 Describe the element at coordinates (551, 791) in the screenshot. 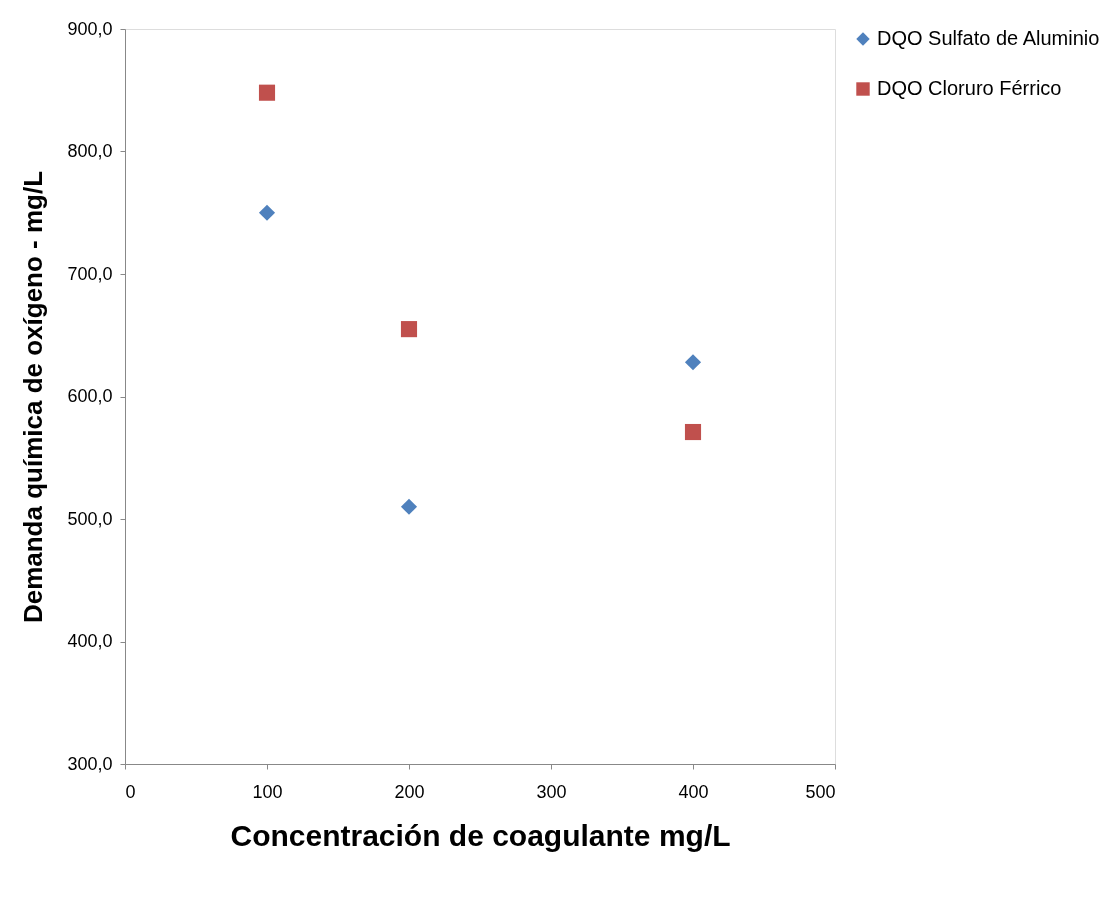

I see `x-tick-label: 300` at that location.